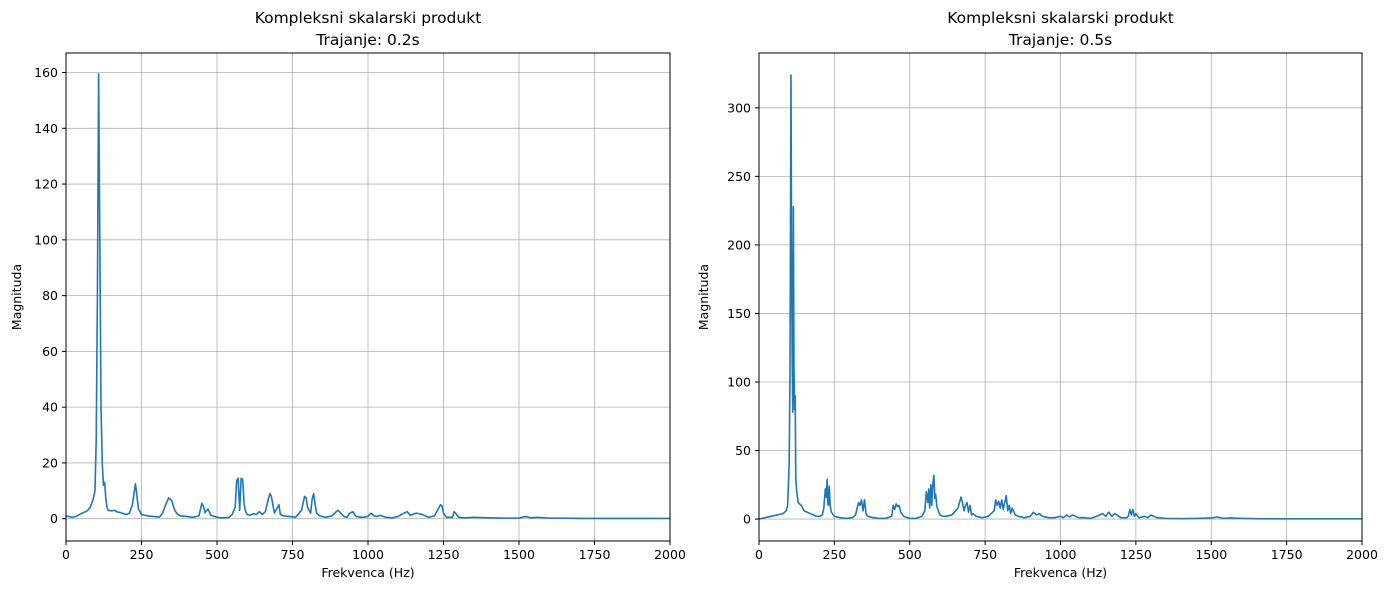 The width and height of the screenshot is (1389, 590). I want to click on chart-0-y-tick-label-1: 20, so click(50, 462).